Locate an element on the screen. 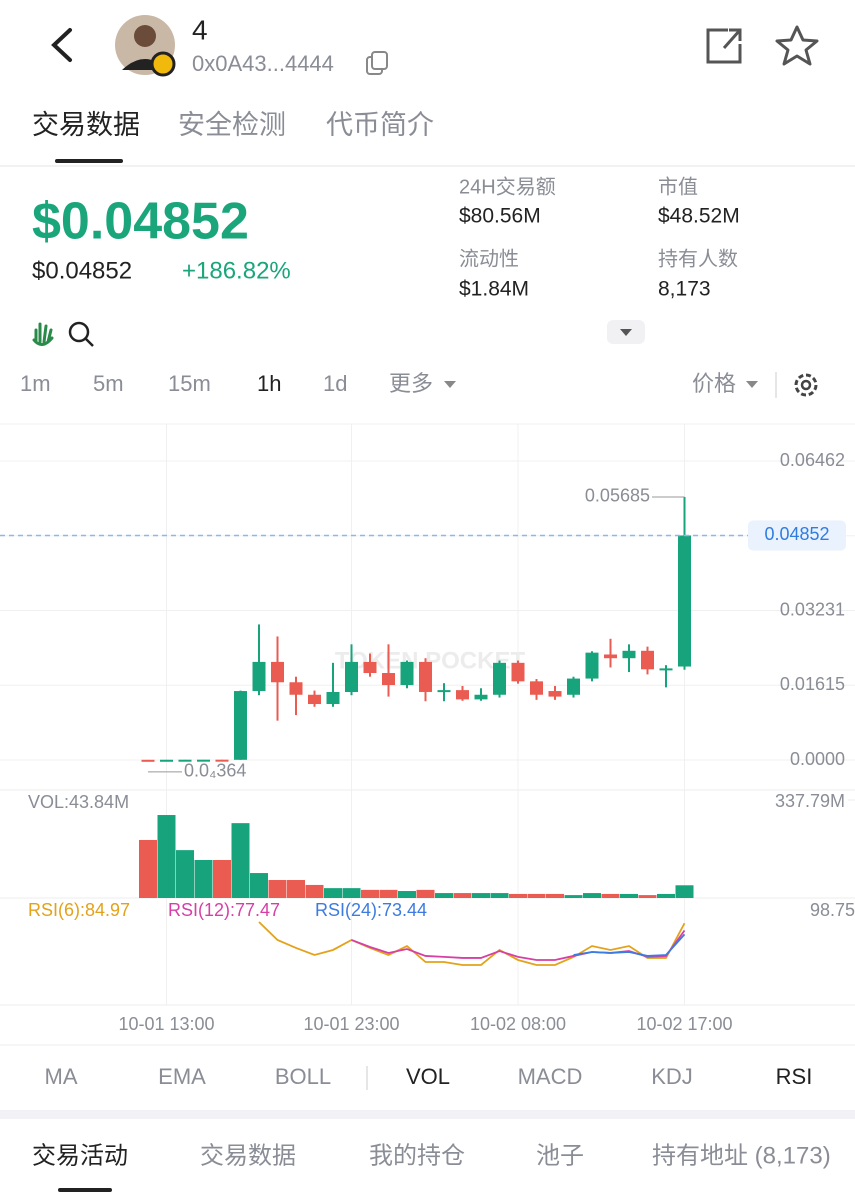 This screenshot has height=1200, width=855. tab: 交易数据 is located at coordinates (86, 125).